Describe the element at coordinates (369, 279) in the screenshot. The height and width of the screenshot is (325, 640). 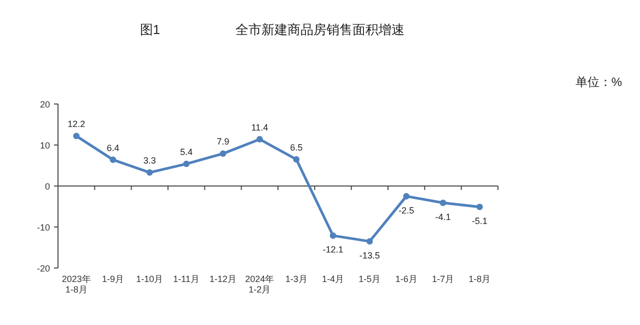
I see `x-tick-label: 1-5月` at that location.